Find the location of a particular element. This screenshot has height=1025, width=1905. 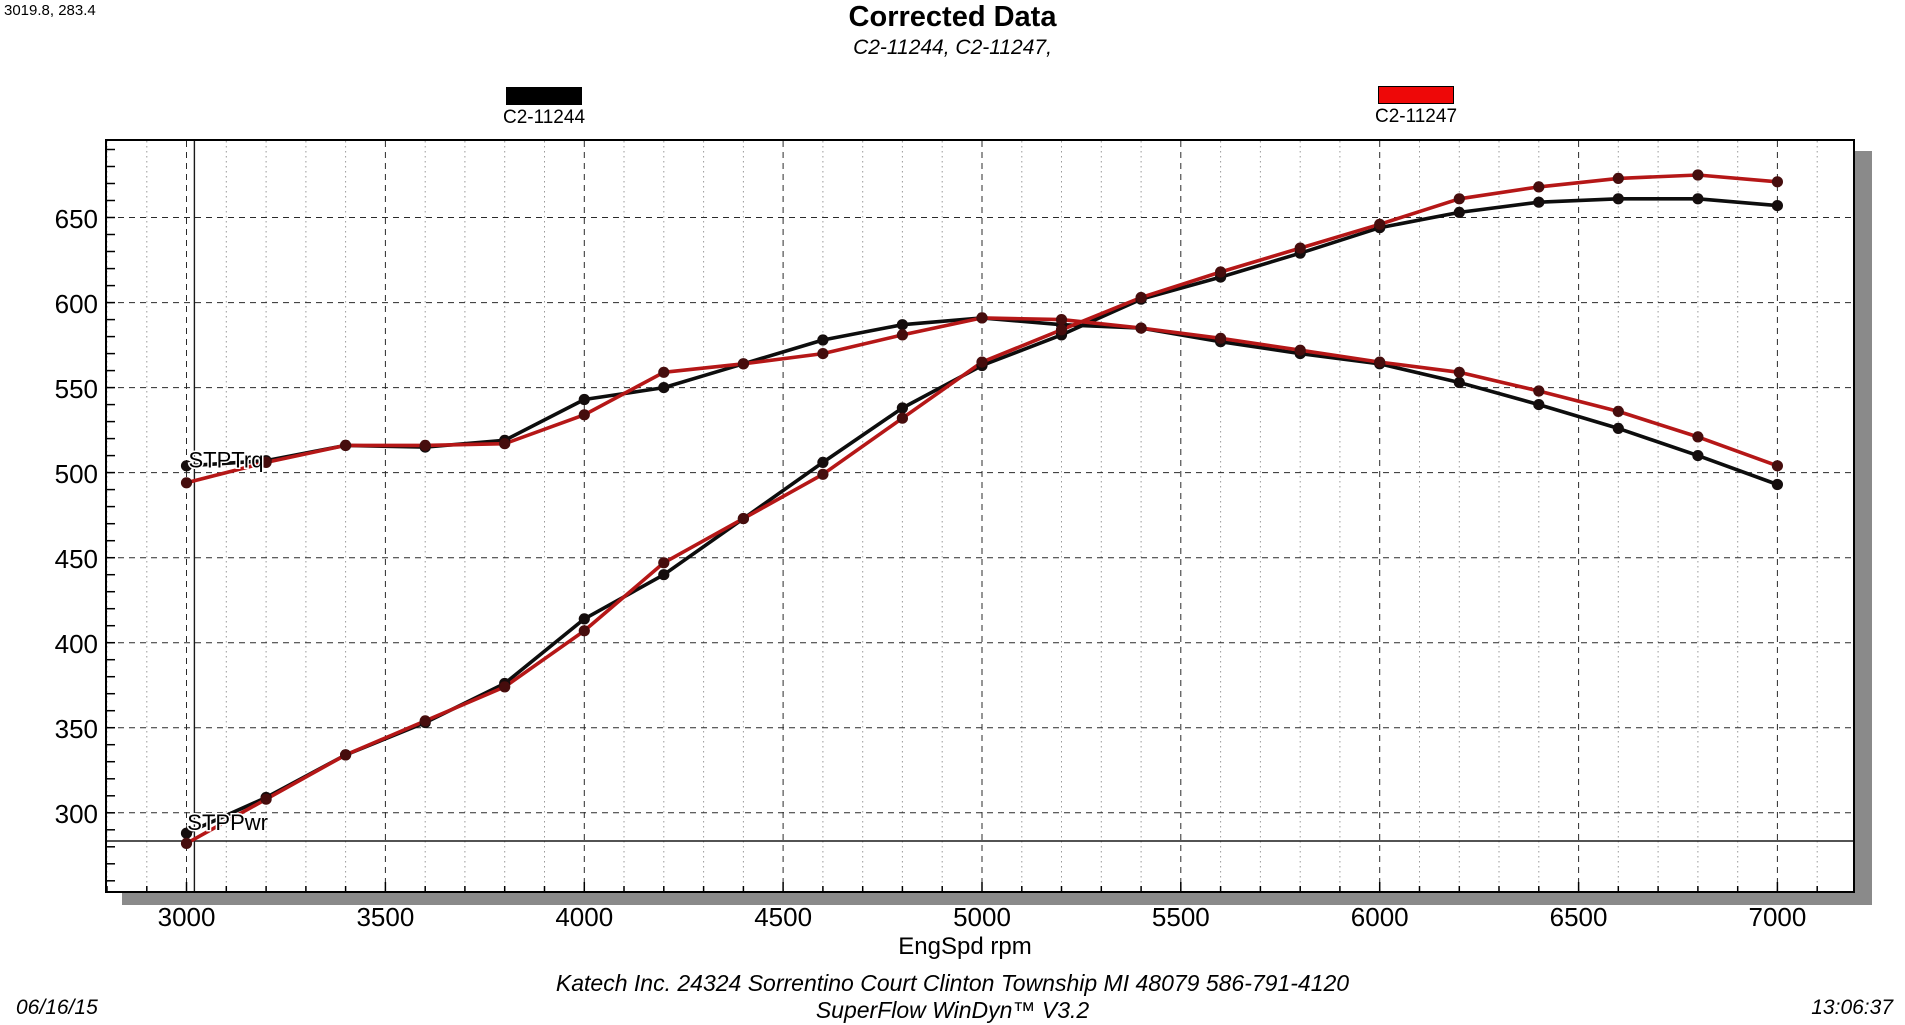

legend-item-11244: C2-11244 is located at coordinates (544, 108).